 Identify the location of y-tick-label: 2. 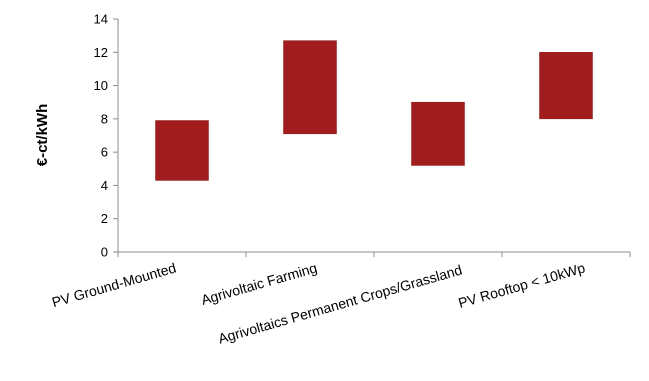
(104, 218).